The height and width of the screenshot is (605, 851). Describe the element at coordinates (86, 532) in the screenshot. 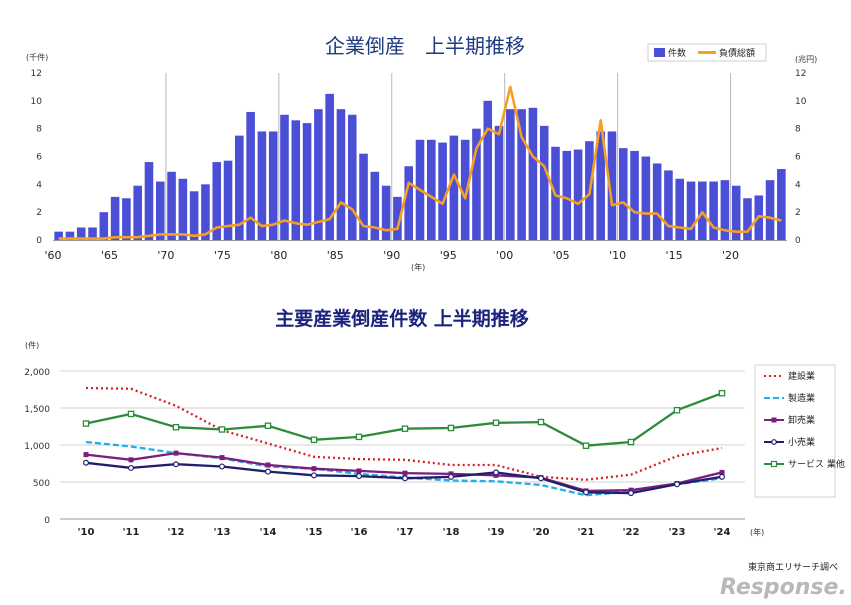

I see `bottom-x-tick: '10` at that location.